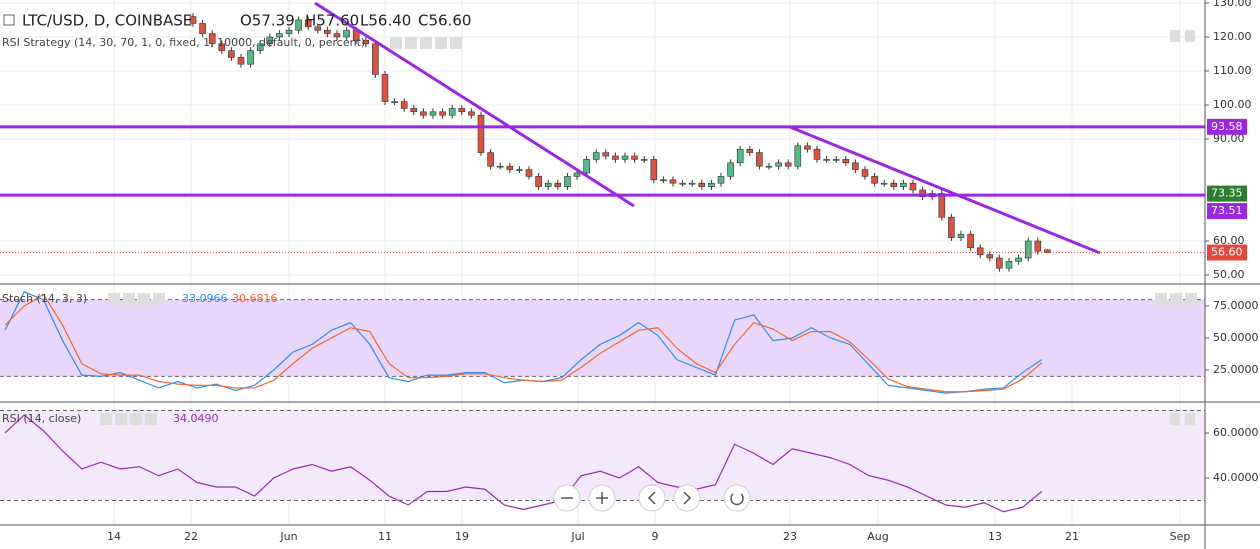 The image size is (1260, 549). What do you see at coordinates (114, 536) in the screenshot?
I see `x-tick-label: 14` at bounding box center [114, 536].